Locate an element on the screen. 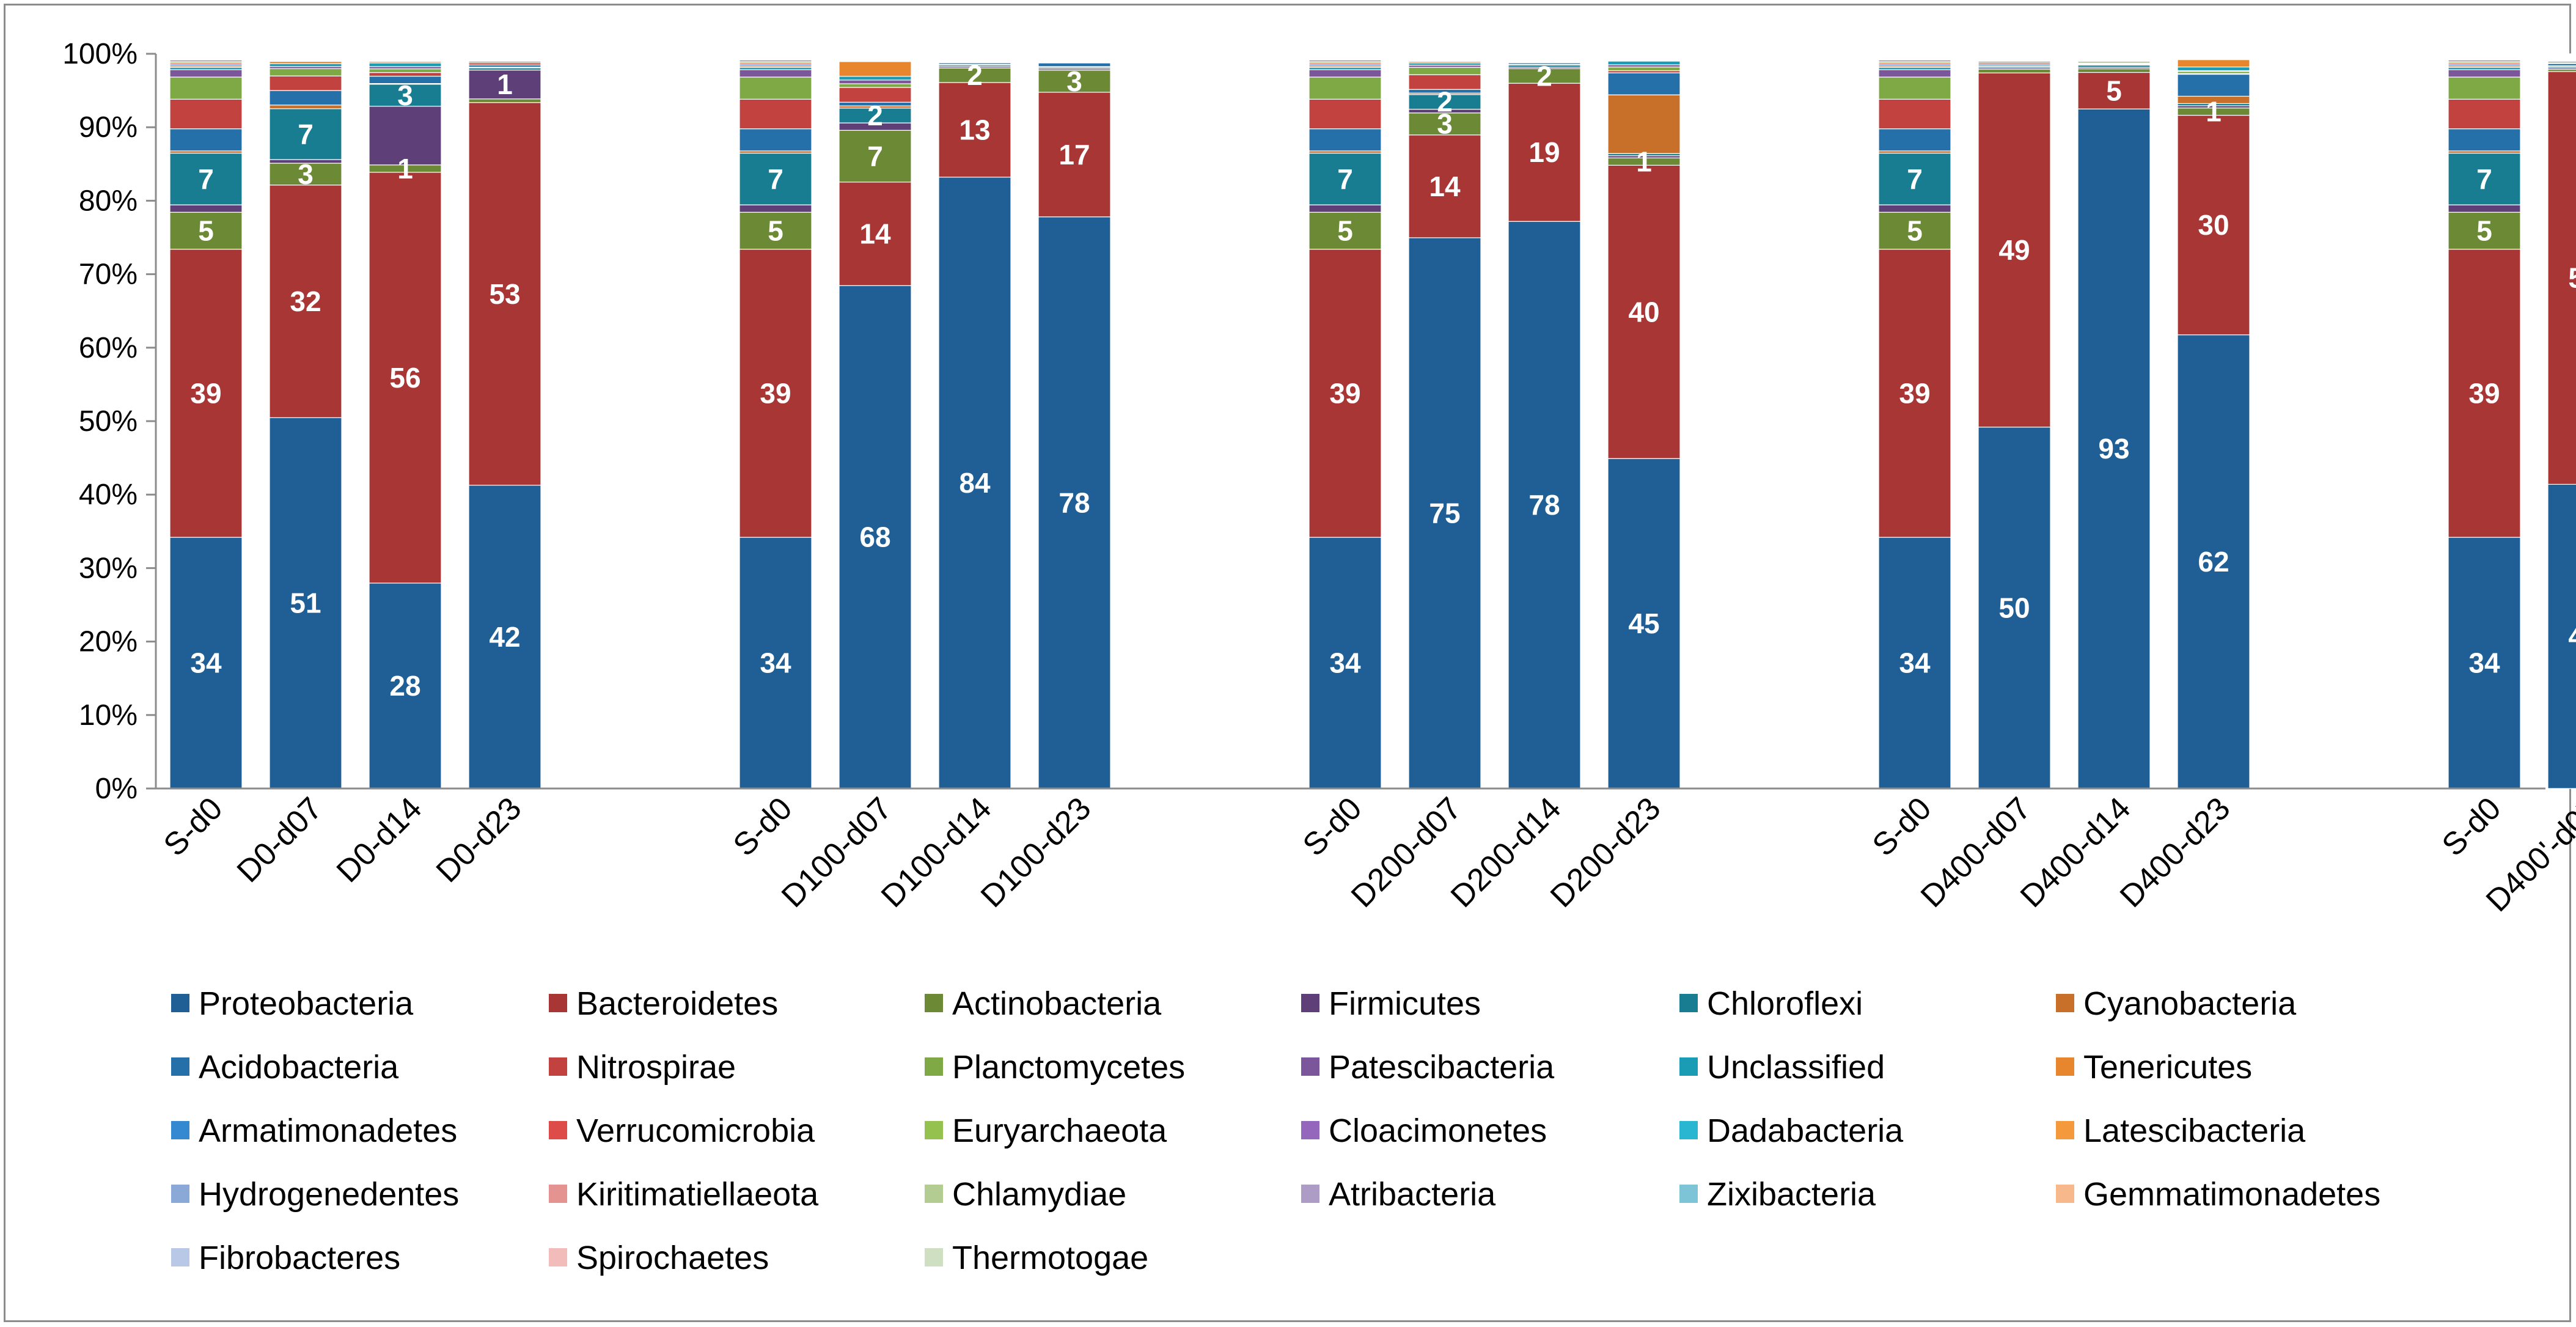 This screenshot has width=2576, height=1327. legend-label: Thermotogae is located at coordinates (1050, 1258).